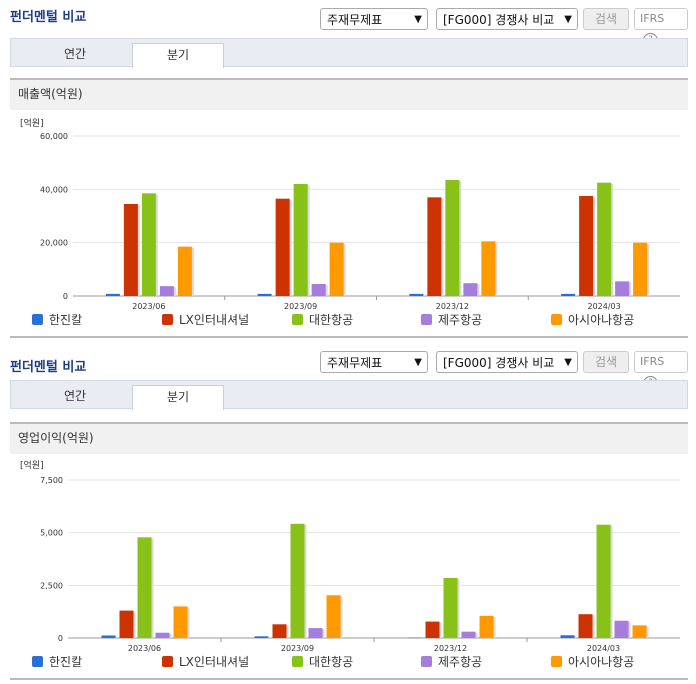 The height and width of the screenshot is (684, 696). Describe the element at coordinates (32, 465) in the screenshot. I see `unit-label: [억원]` at that location.